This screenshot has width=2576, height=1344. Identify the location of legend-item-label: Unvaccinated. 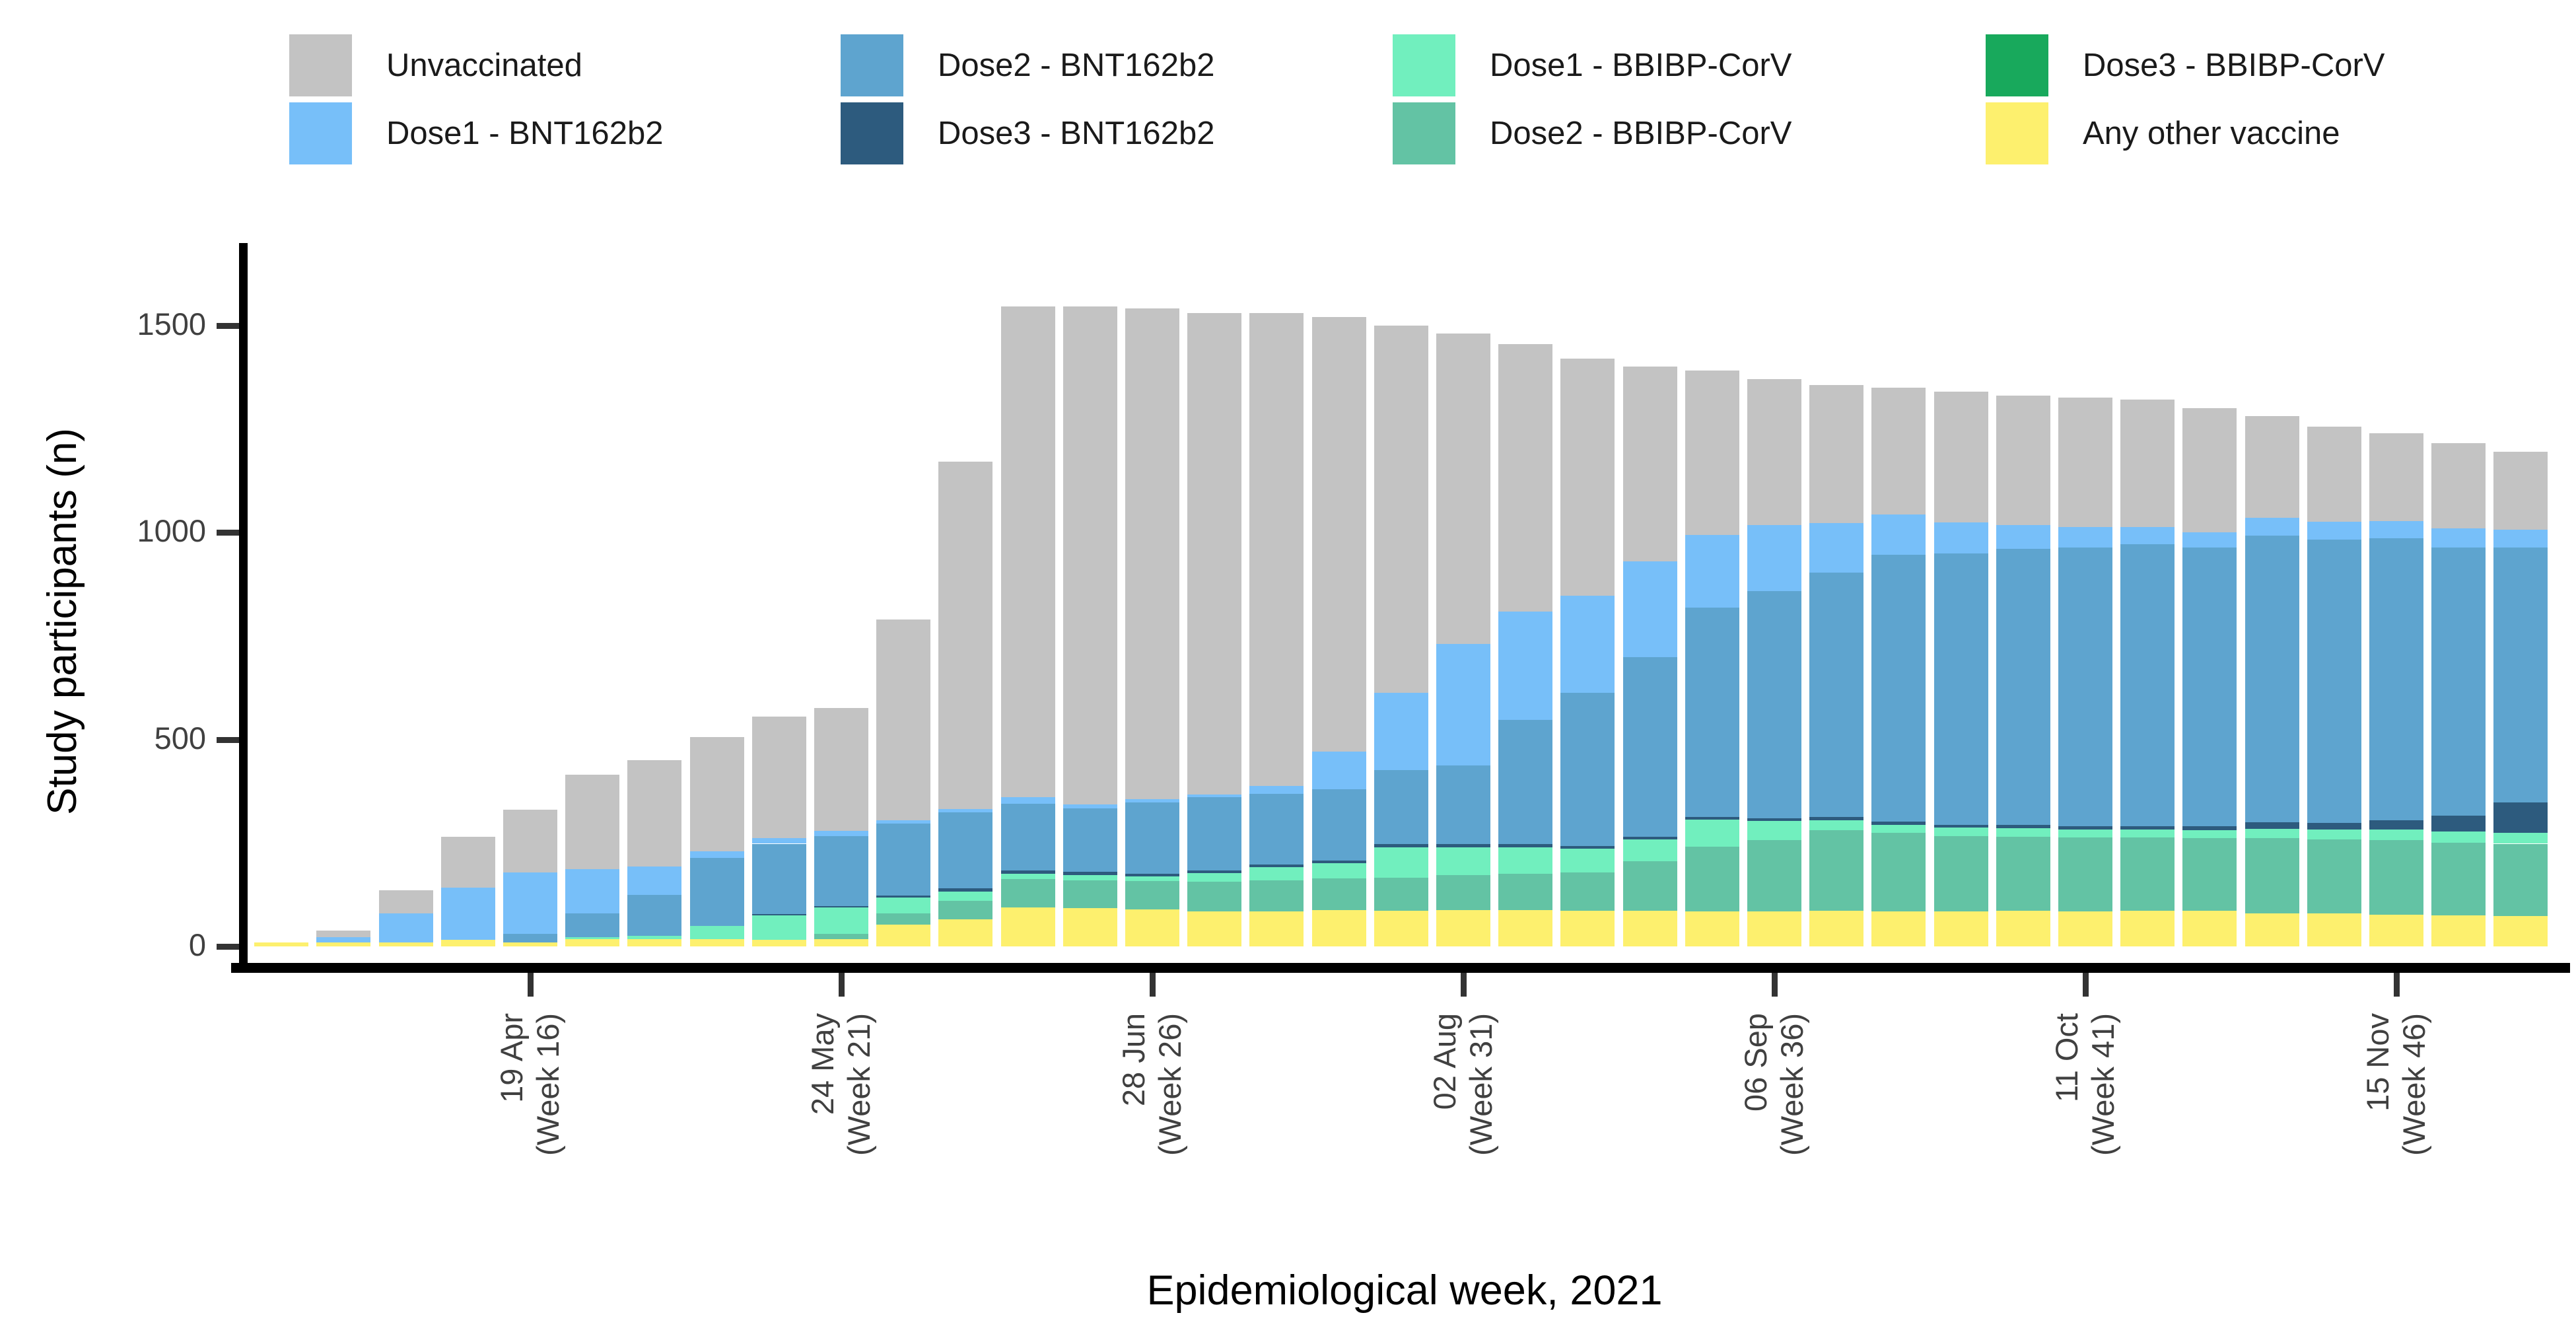
(484, 65).